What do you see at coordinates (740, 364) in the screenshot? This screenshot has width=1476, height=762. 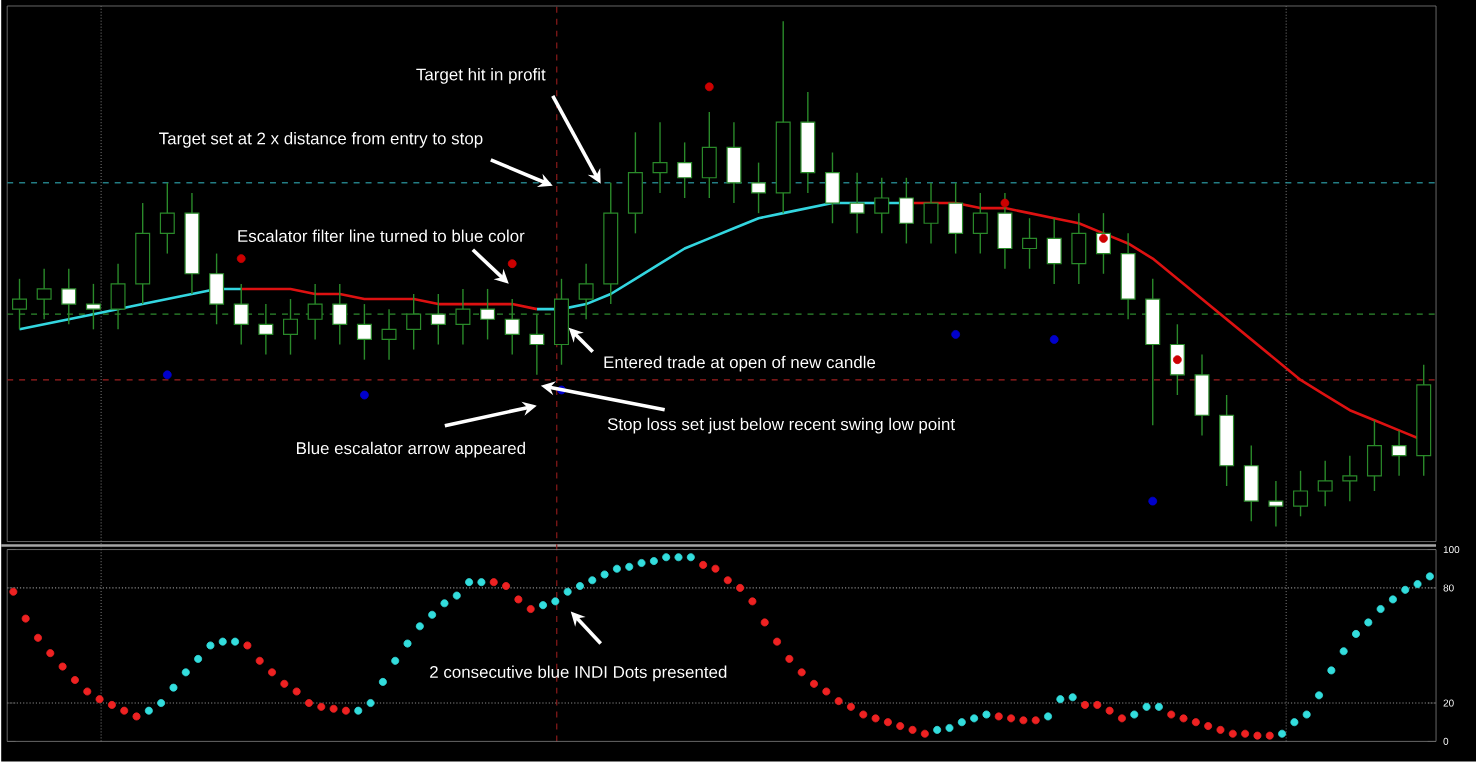 I see `annotation: Entered trade at open of new candle` at bounding box center [740, 364].